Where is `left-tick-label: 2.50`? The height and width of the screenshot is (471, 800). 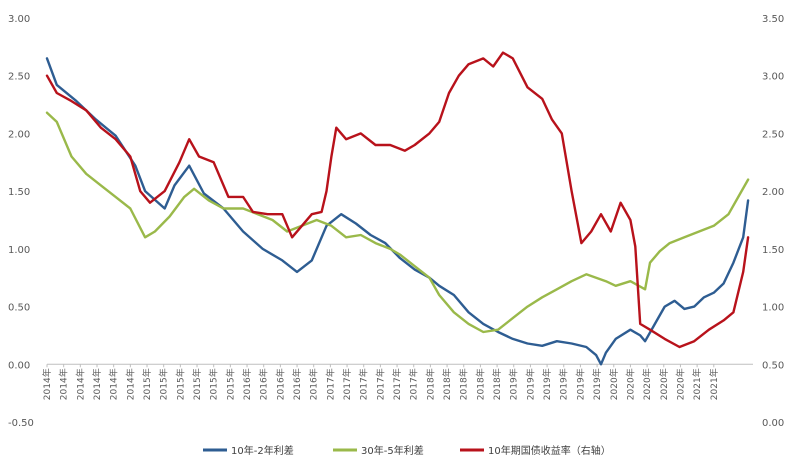
left-tick-label: 2.50 is located at coordinates (19, 77).